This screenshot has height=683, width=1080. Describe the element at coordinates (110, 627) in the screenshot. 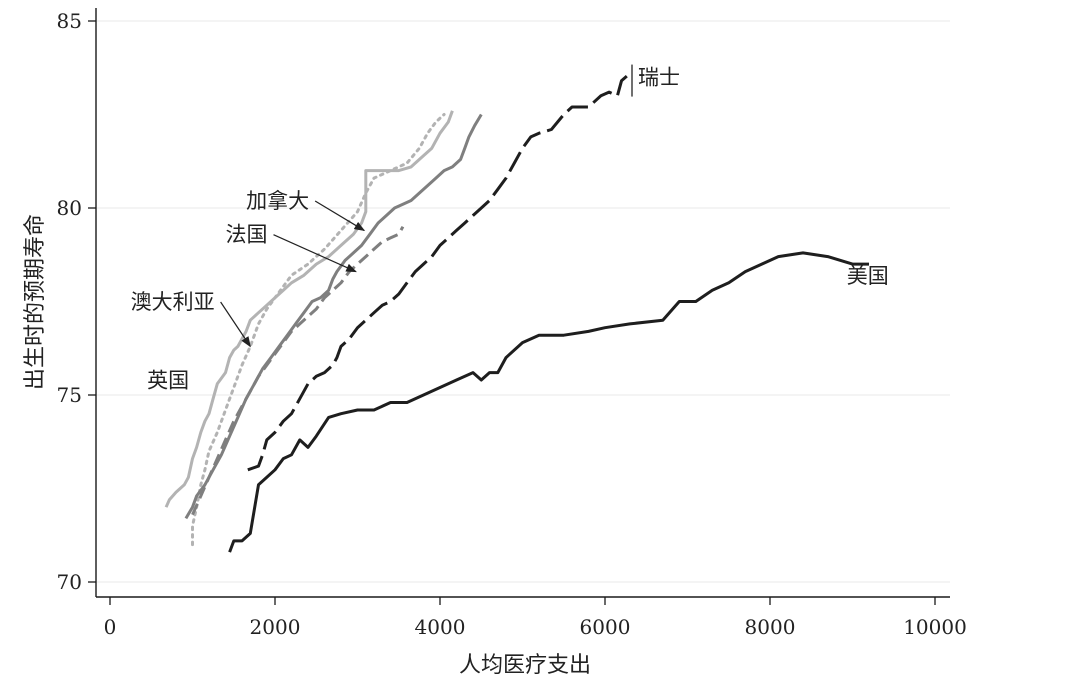

I see `x-tick-label: 0` at that location.